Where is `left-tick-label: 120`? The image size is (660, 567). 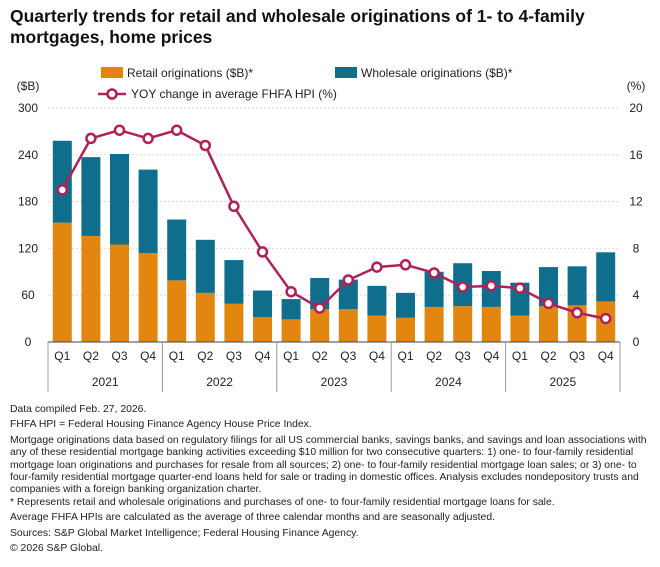
left-tick-label: 120 is located at coordinates (28, 248).